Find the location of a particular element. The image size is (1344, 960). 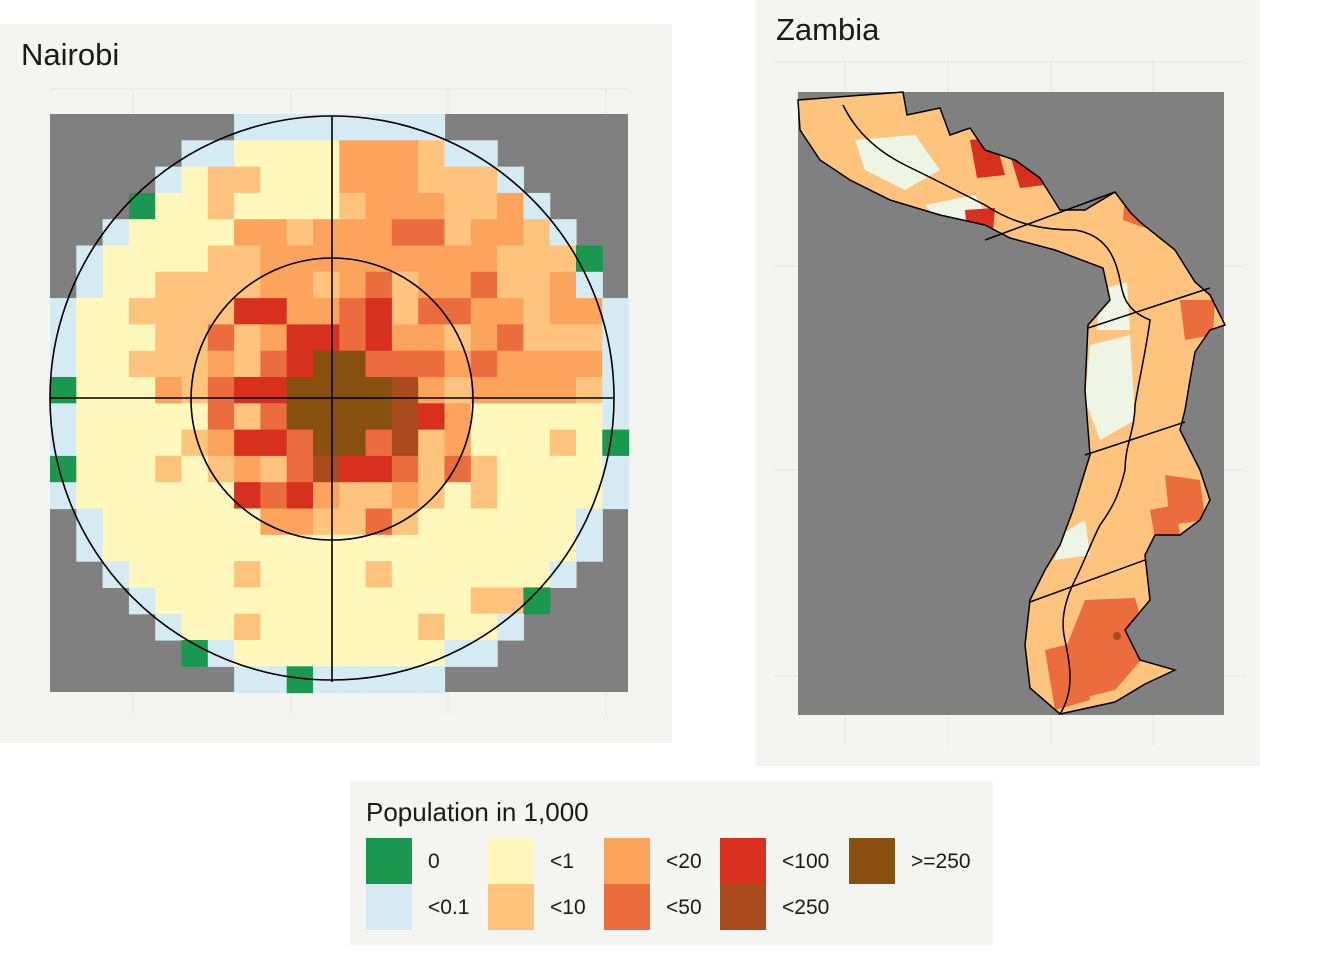

legend-label-5: <50 is located at coordinates (684, 907).